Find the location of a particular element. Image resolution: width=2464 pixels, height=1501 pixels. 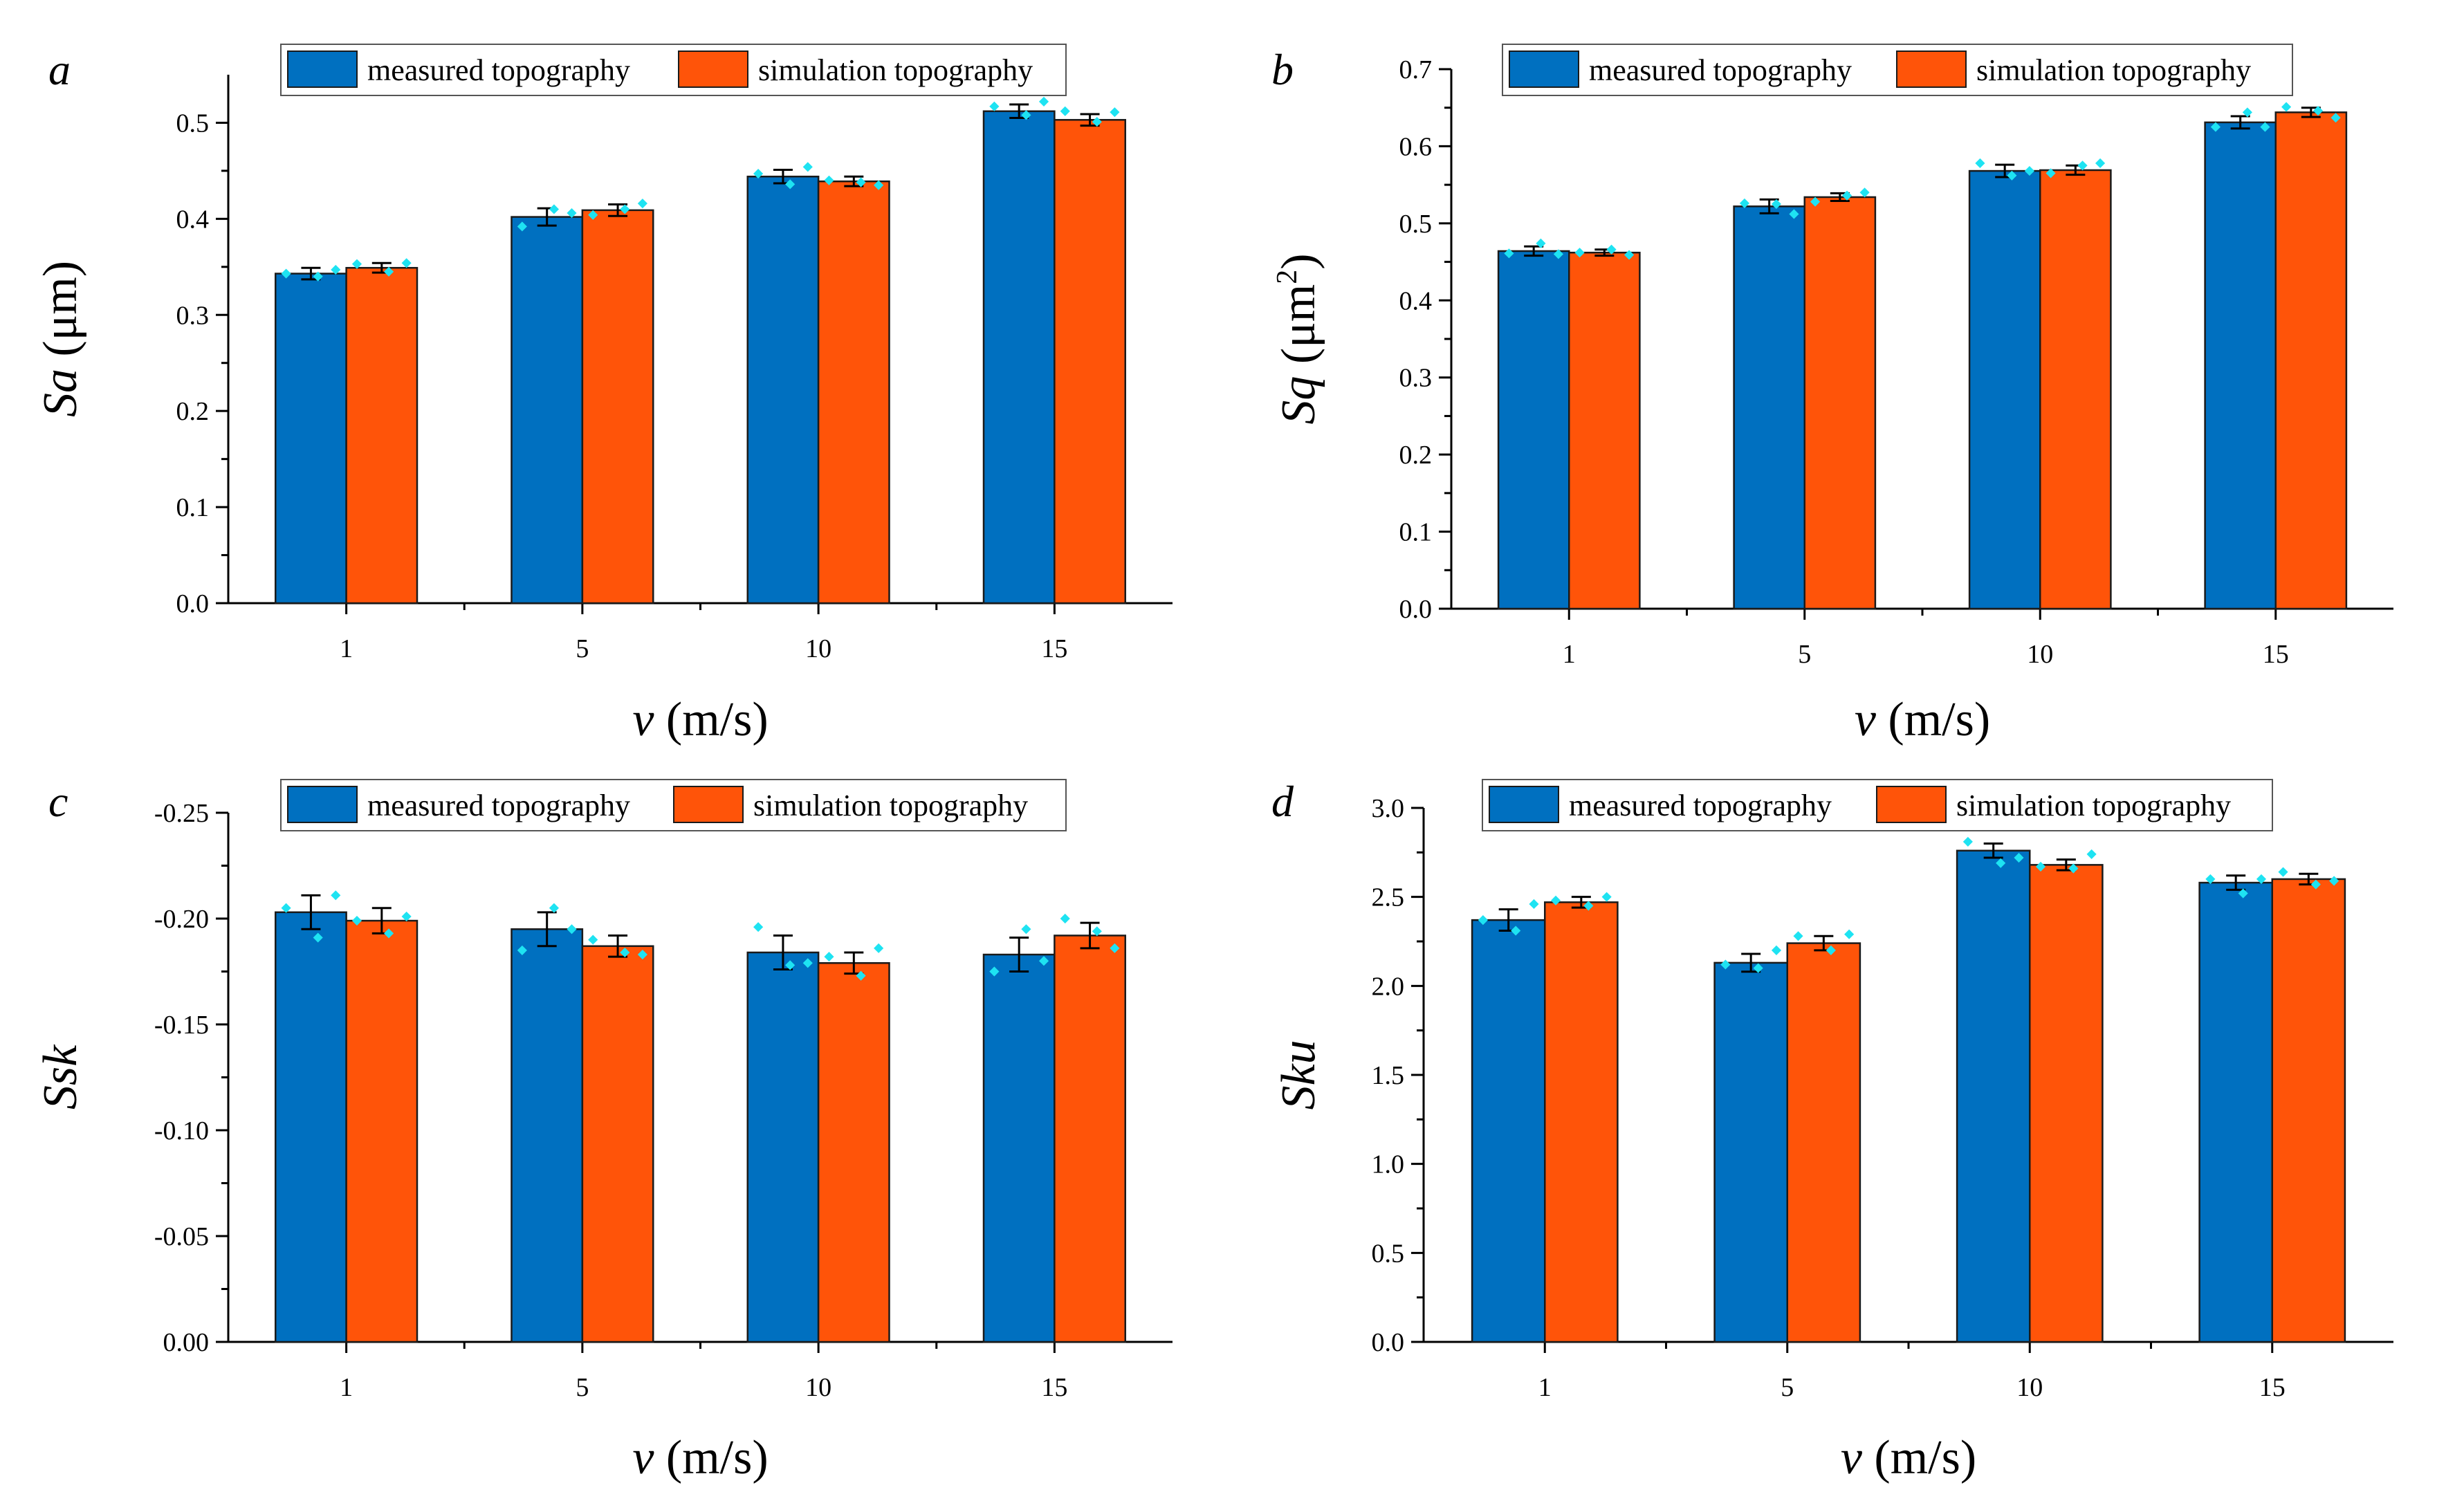

y-tick-label: 1.0 is located at coordinates (1389, 1164).